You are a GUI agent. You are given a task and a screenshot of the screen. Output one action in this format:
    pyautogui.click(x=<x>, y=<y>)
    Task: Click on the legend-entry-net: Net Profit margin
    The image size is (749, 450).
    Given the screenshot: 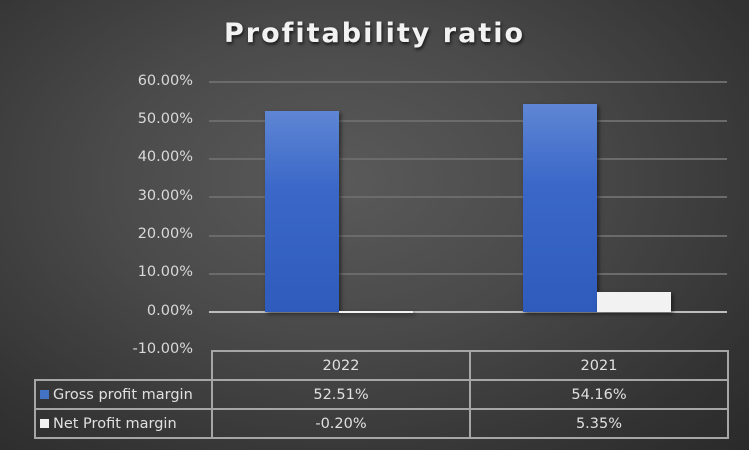 What is the action you would take?
    pyautogui.click(x=123, y=423)
    